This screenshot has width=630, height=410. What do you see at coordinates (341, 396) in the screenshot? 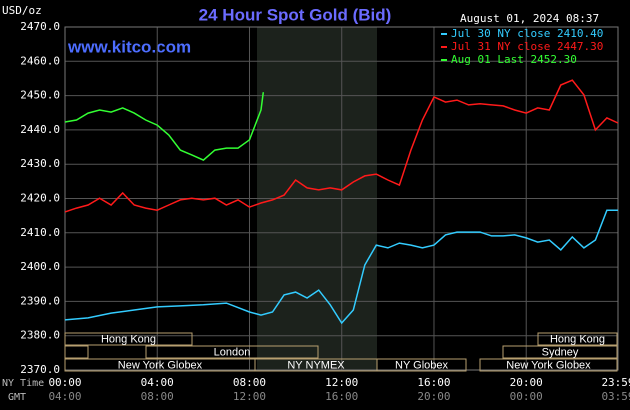
I see `gmt-tick-label: 16:00` at bounding box center [341, 396].